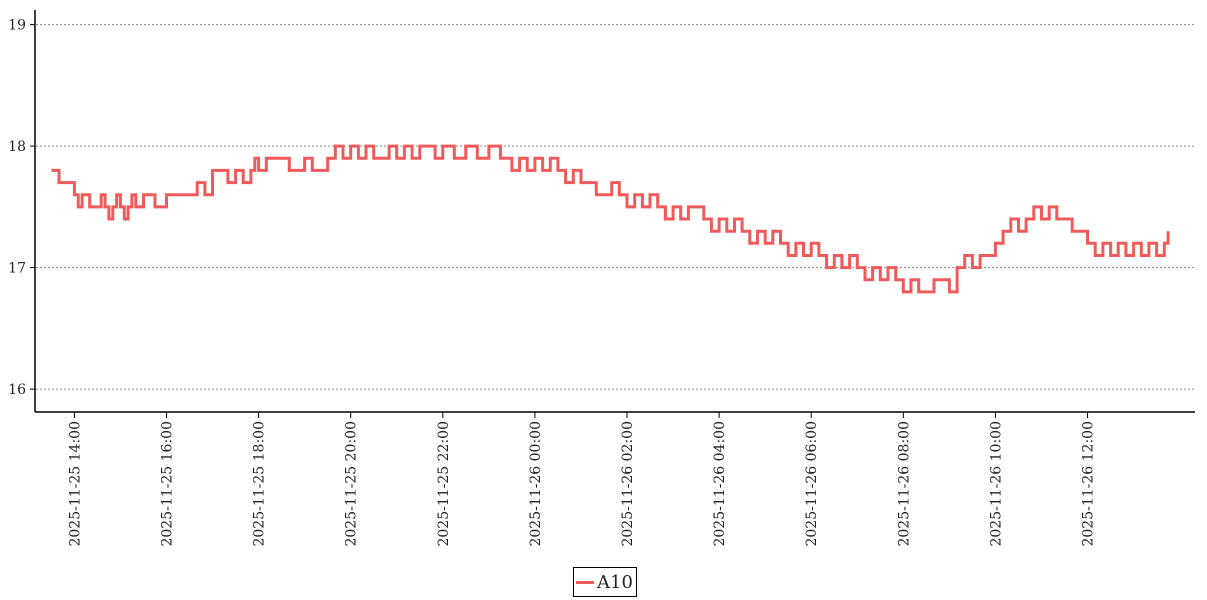 This screenshot has height=600, width=1207. Describe the element at coordinates (628, 484) in the screenshot. I see `x-tick-label: 2025-11-26 02:00` at that location.